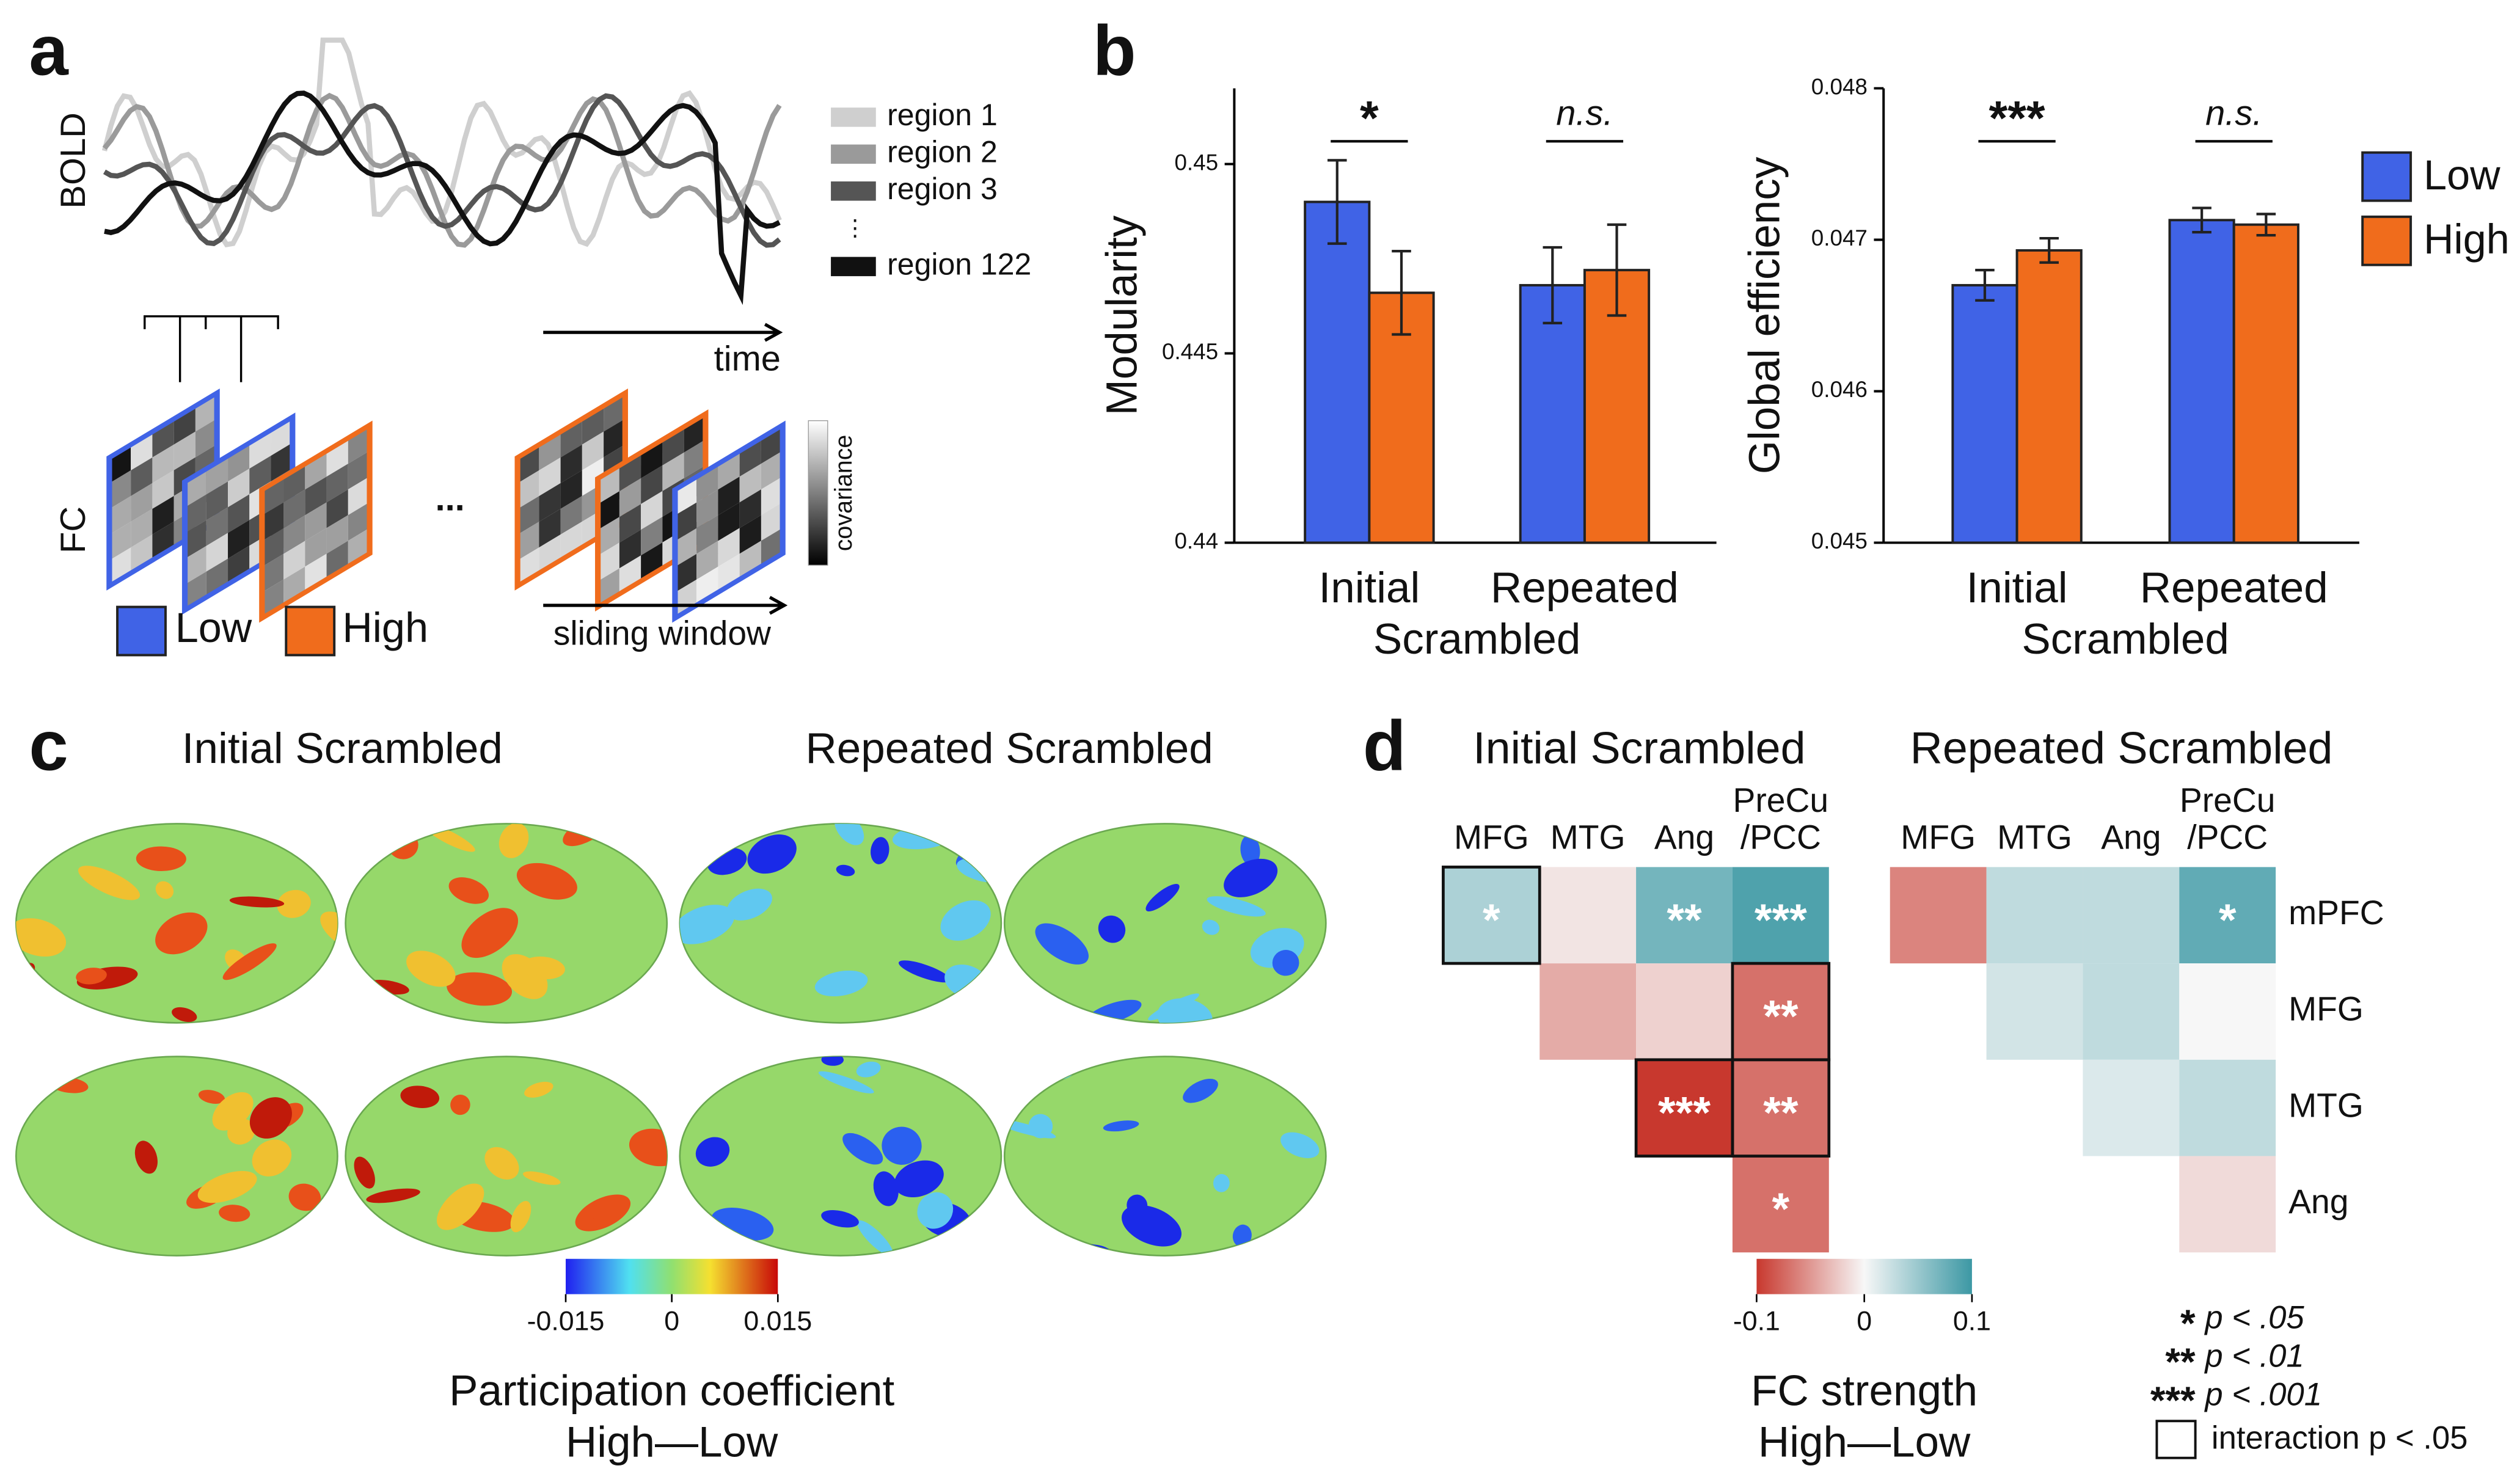  Describe the element at coordinates (1009, 748) in the screenshot. I see `panel-title: Repeated Scrambled` at that location.